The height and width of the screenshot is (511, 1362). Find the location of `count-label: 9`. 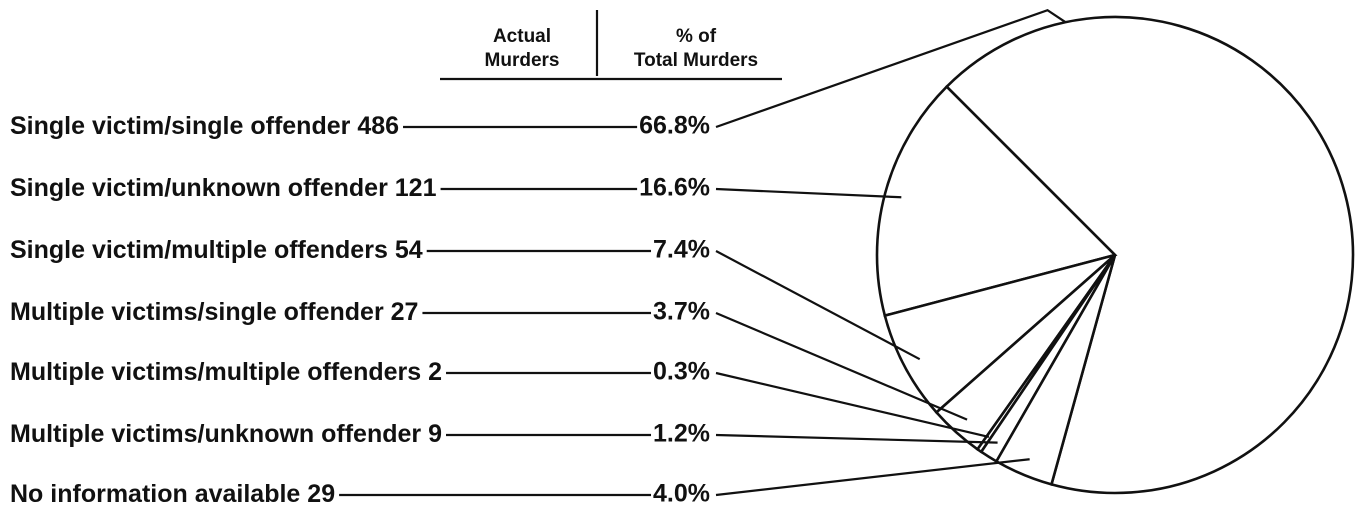

count-label: 9 is located at coordinates (435, 434).